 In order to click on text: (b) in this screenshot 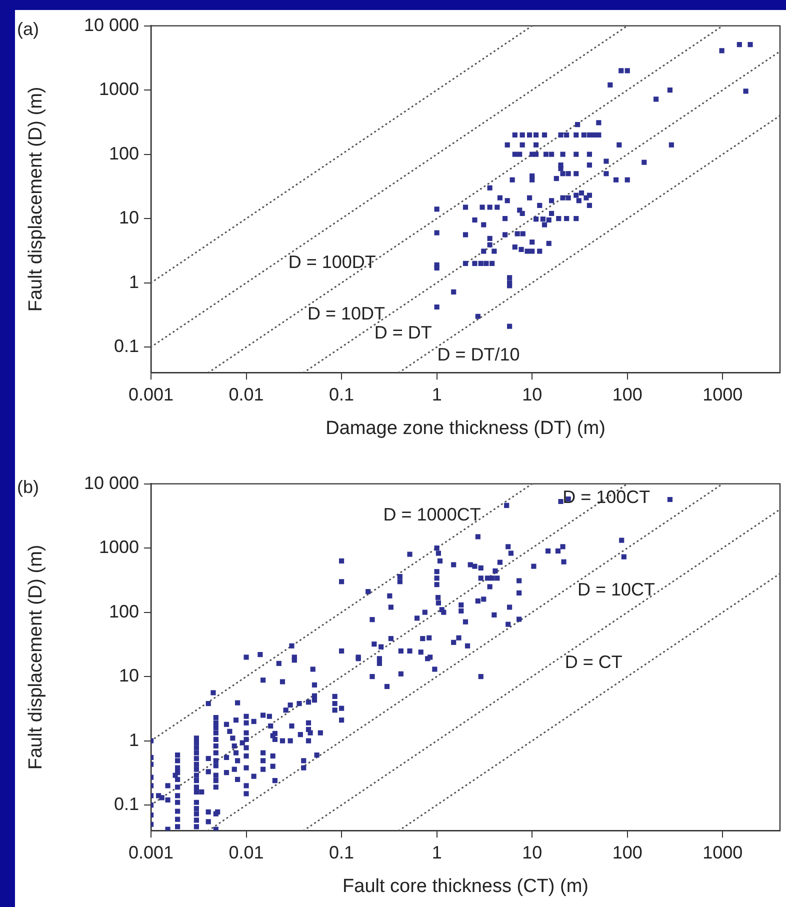, I will do `click(28, 486)`.